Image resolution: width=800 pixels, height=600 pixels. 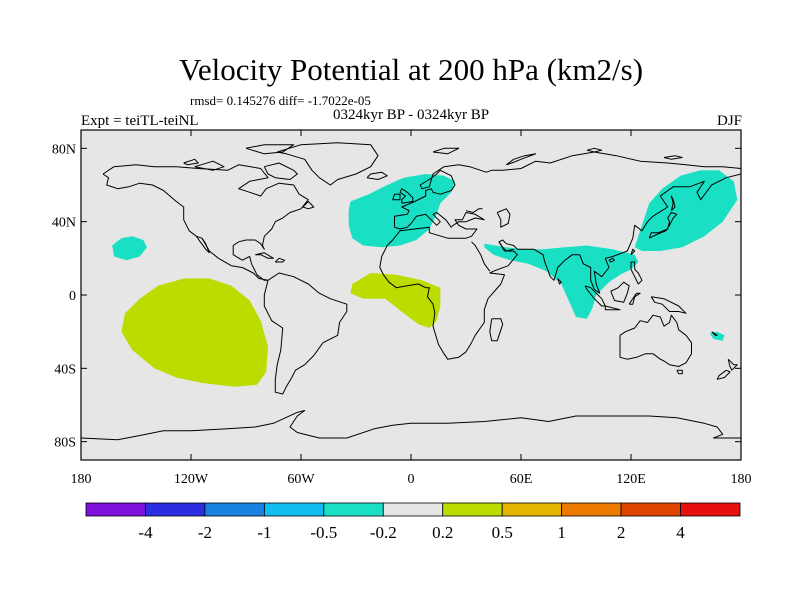 I want to click on region-north-atlantic-europe-negative, so click(x=401, y=211).